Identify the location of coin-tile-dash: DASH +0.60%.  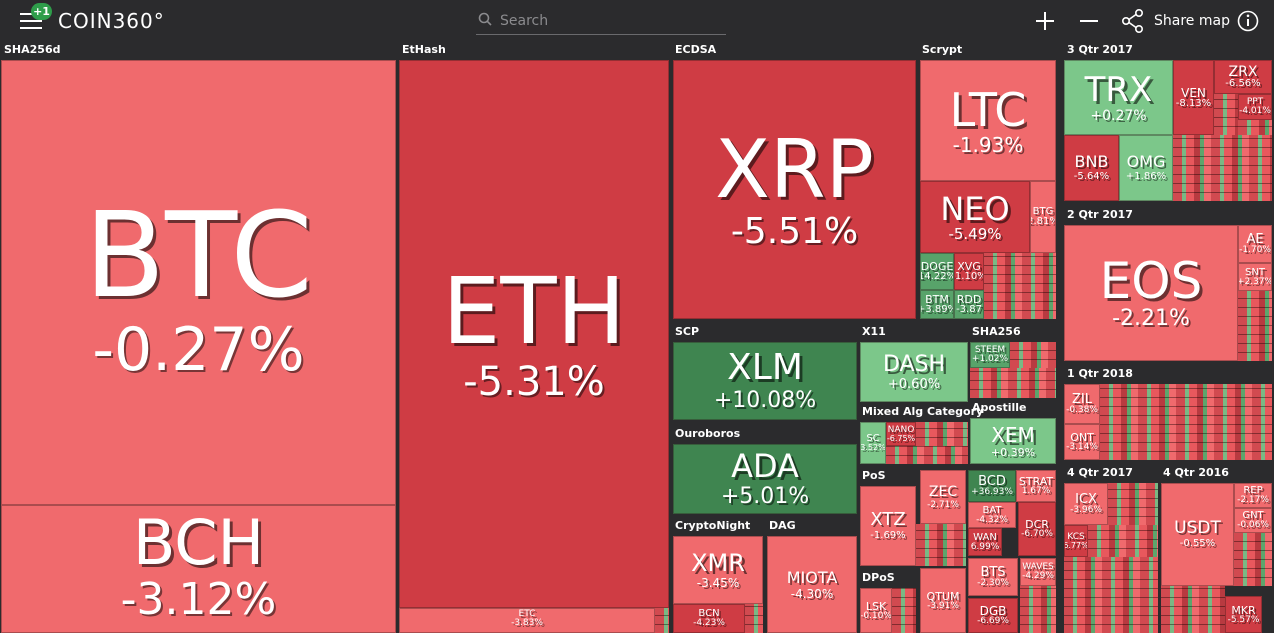
(914, 372).